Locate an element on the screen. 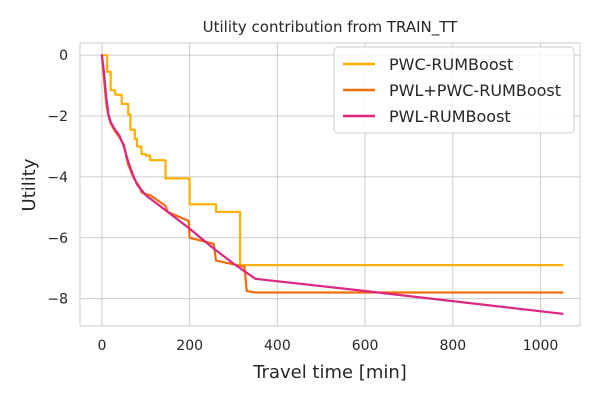 The height and width of the screenshot is (404, 600). y-tick-label: −2 is located at coordinates (57, 117).